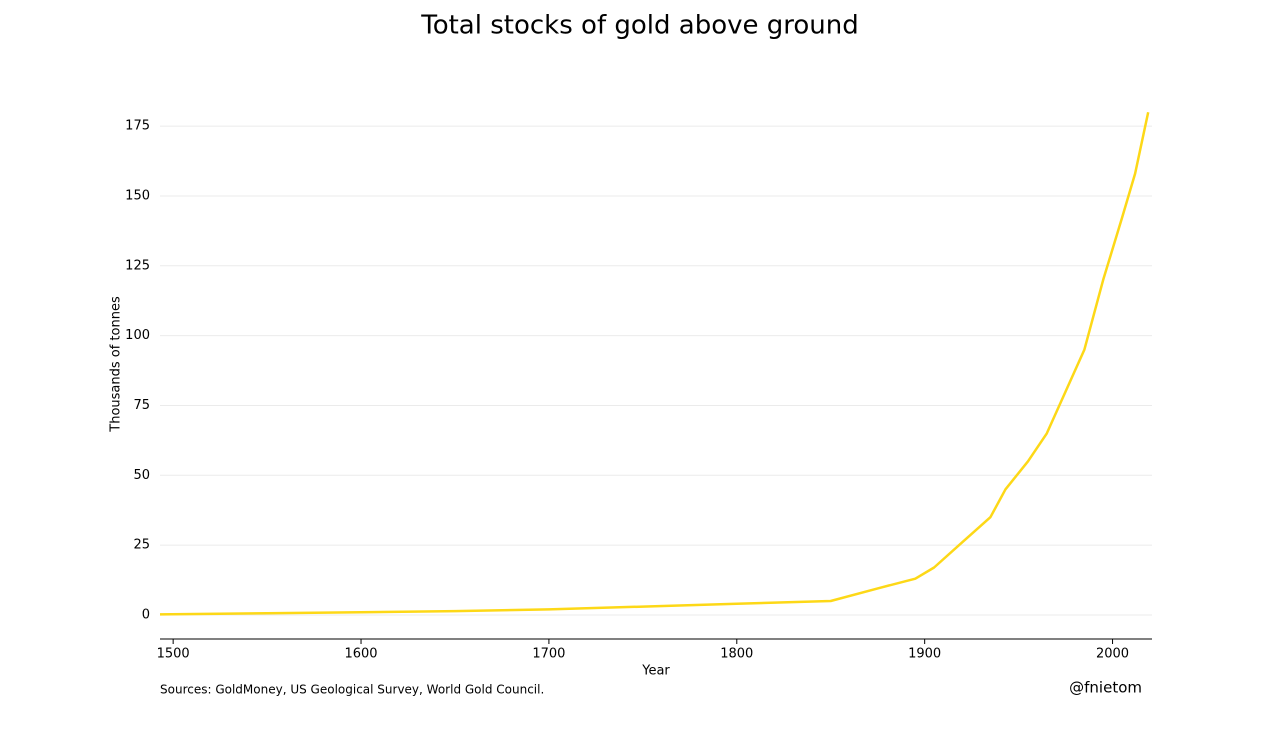 Image resolution: width=1280 pixels, height=731 pixels. I want to click on x-axis-label: Year, so click(655, 671).